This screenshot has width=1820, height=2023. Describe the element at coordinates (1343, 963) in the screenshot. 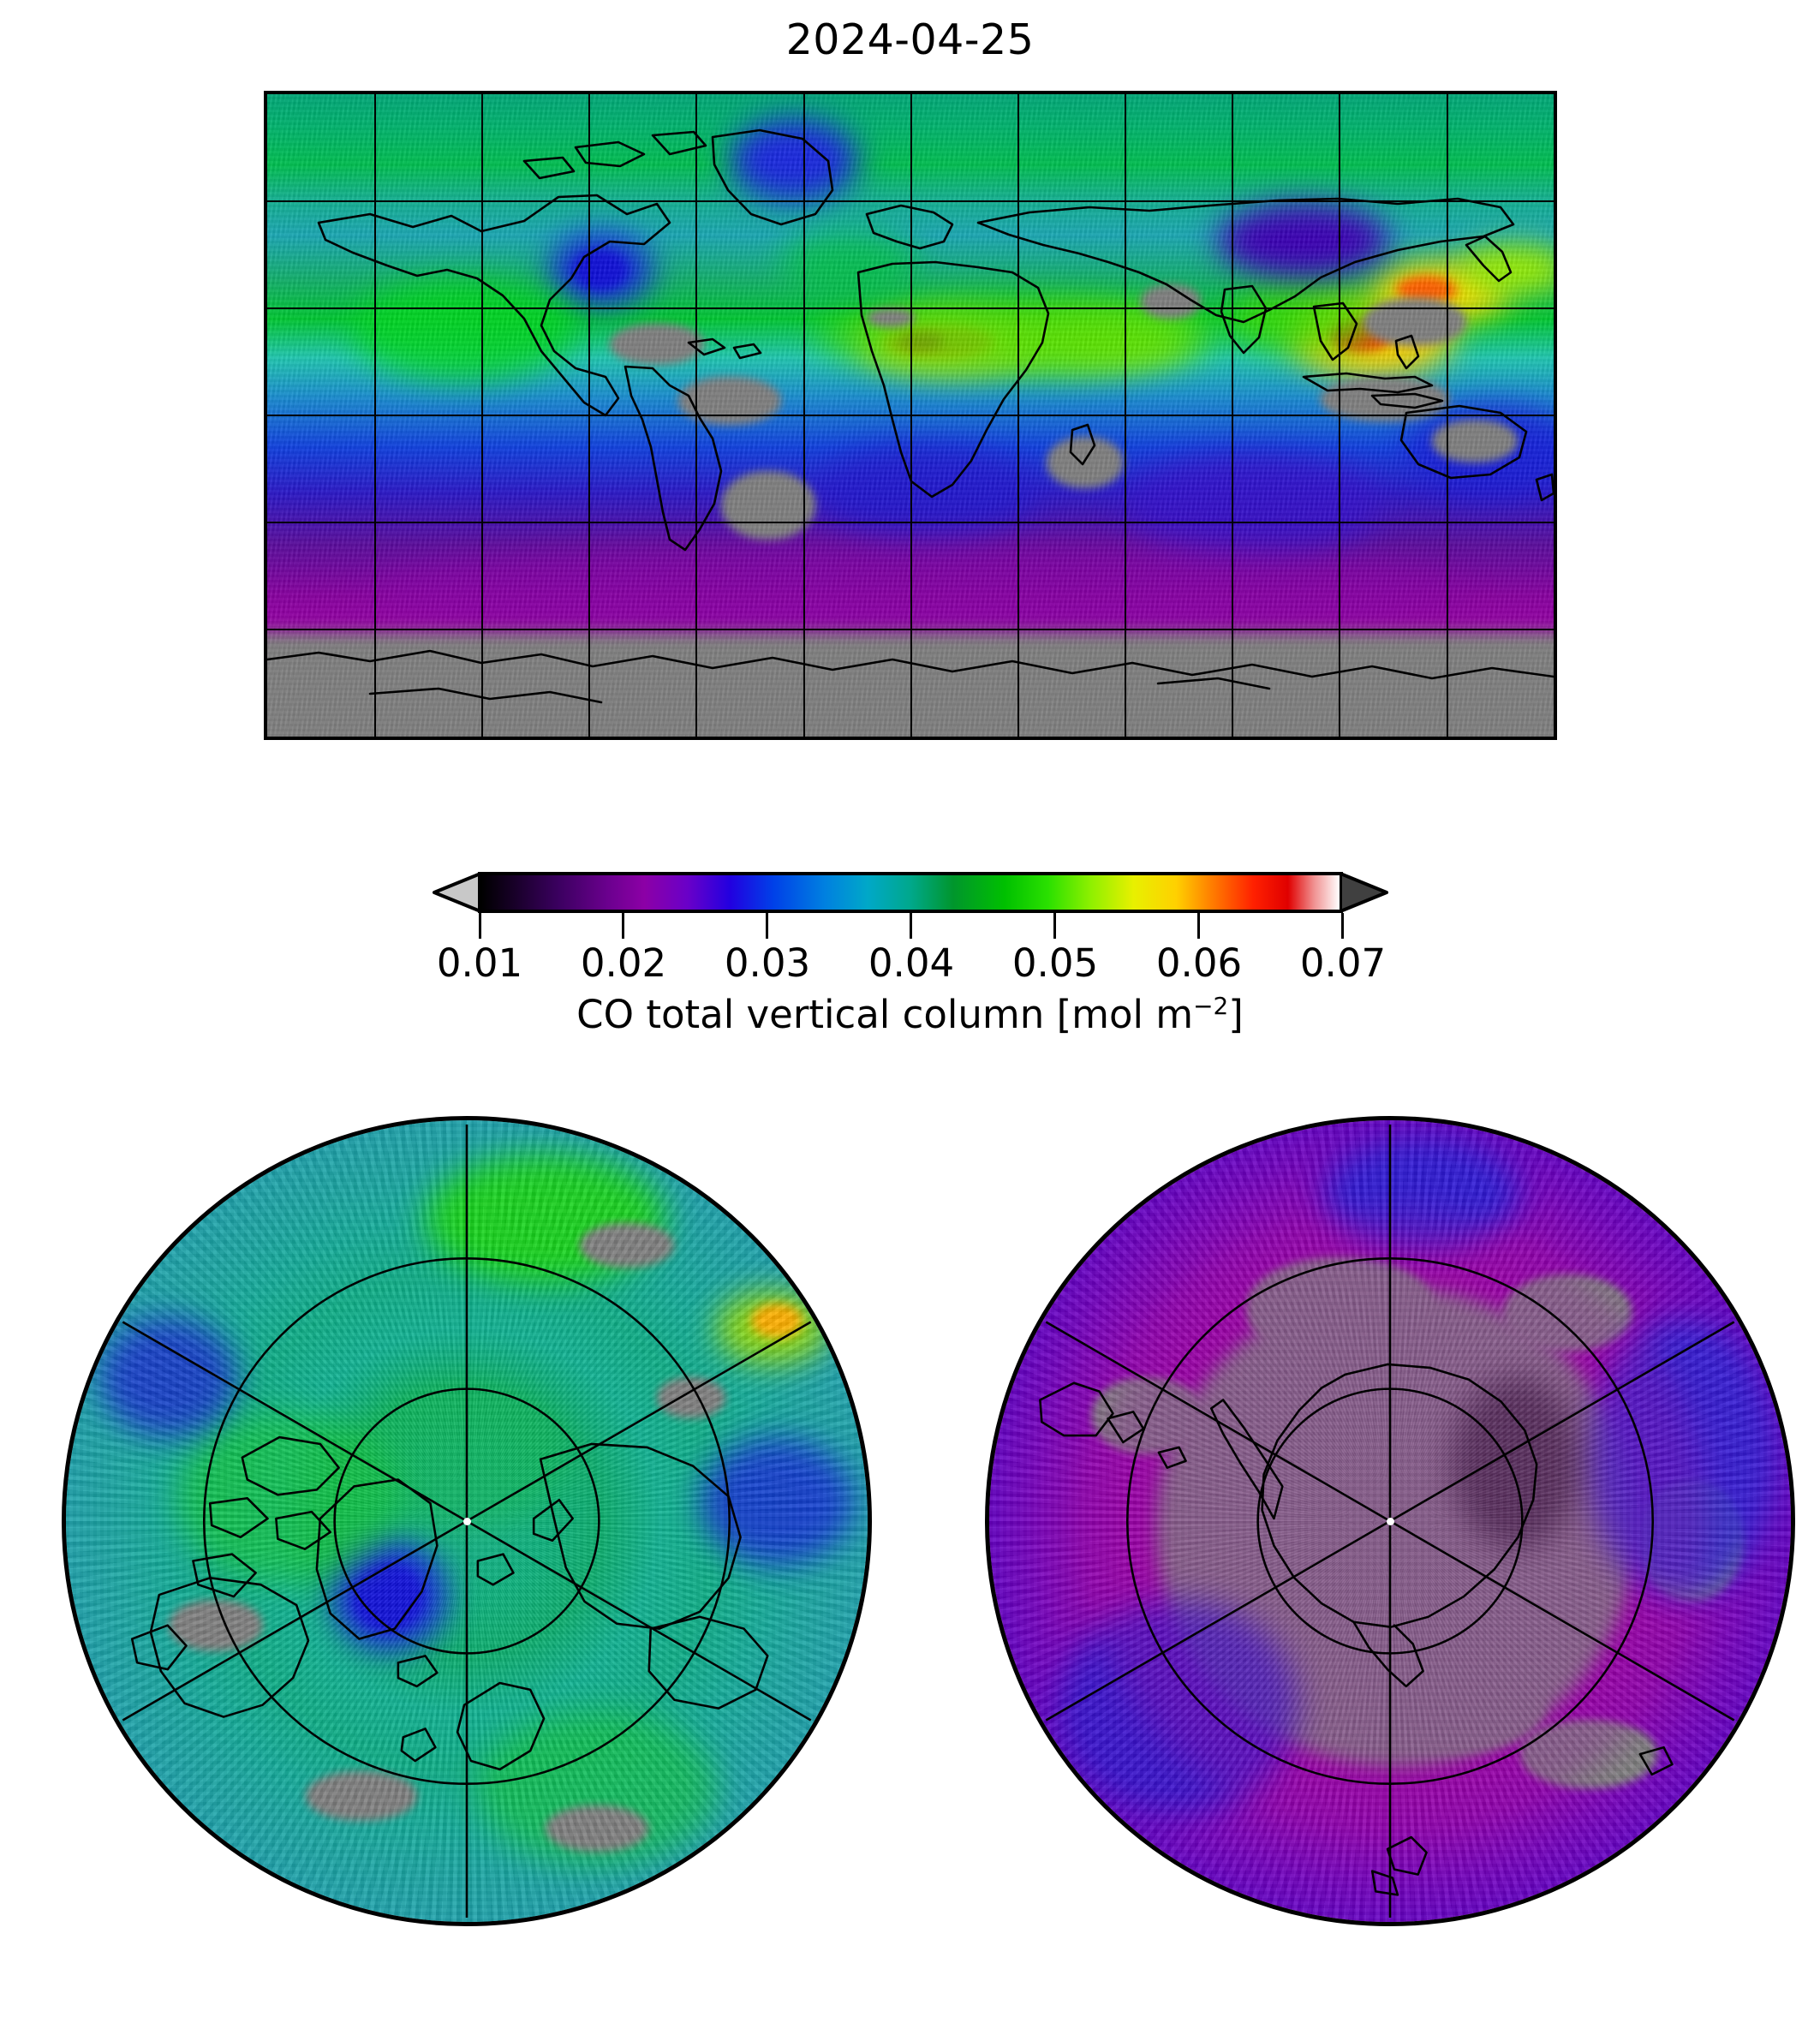

I see `colorbar-tick-label: 0.07` at that location.